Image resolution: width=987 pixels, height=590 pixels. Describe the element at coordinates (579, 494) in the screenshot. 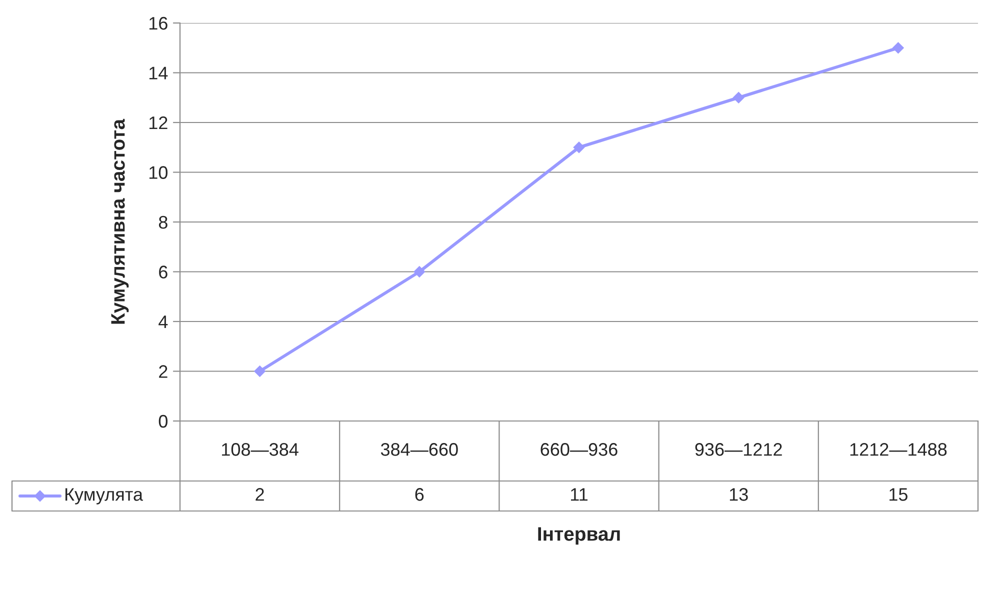

I see `data-label: 11` at that location.